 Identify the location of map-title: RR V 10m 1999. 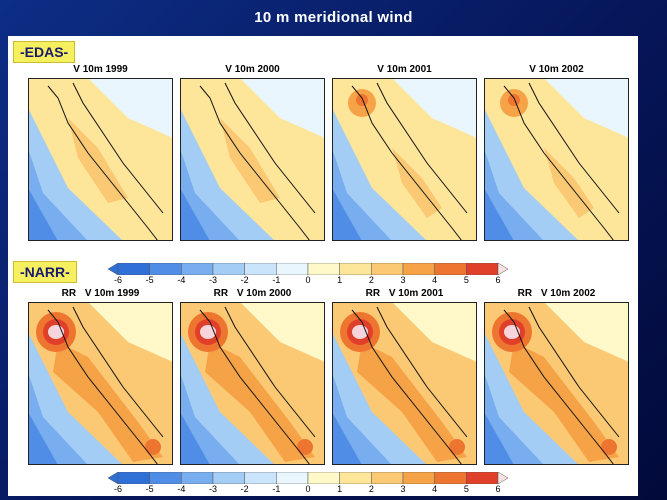
(100, 293).